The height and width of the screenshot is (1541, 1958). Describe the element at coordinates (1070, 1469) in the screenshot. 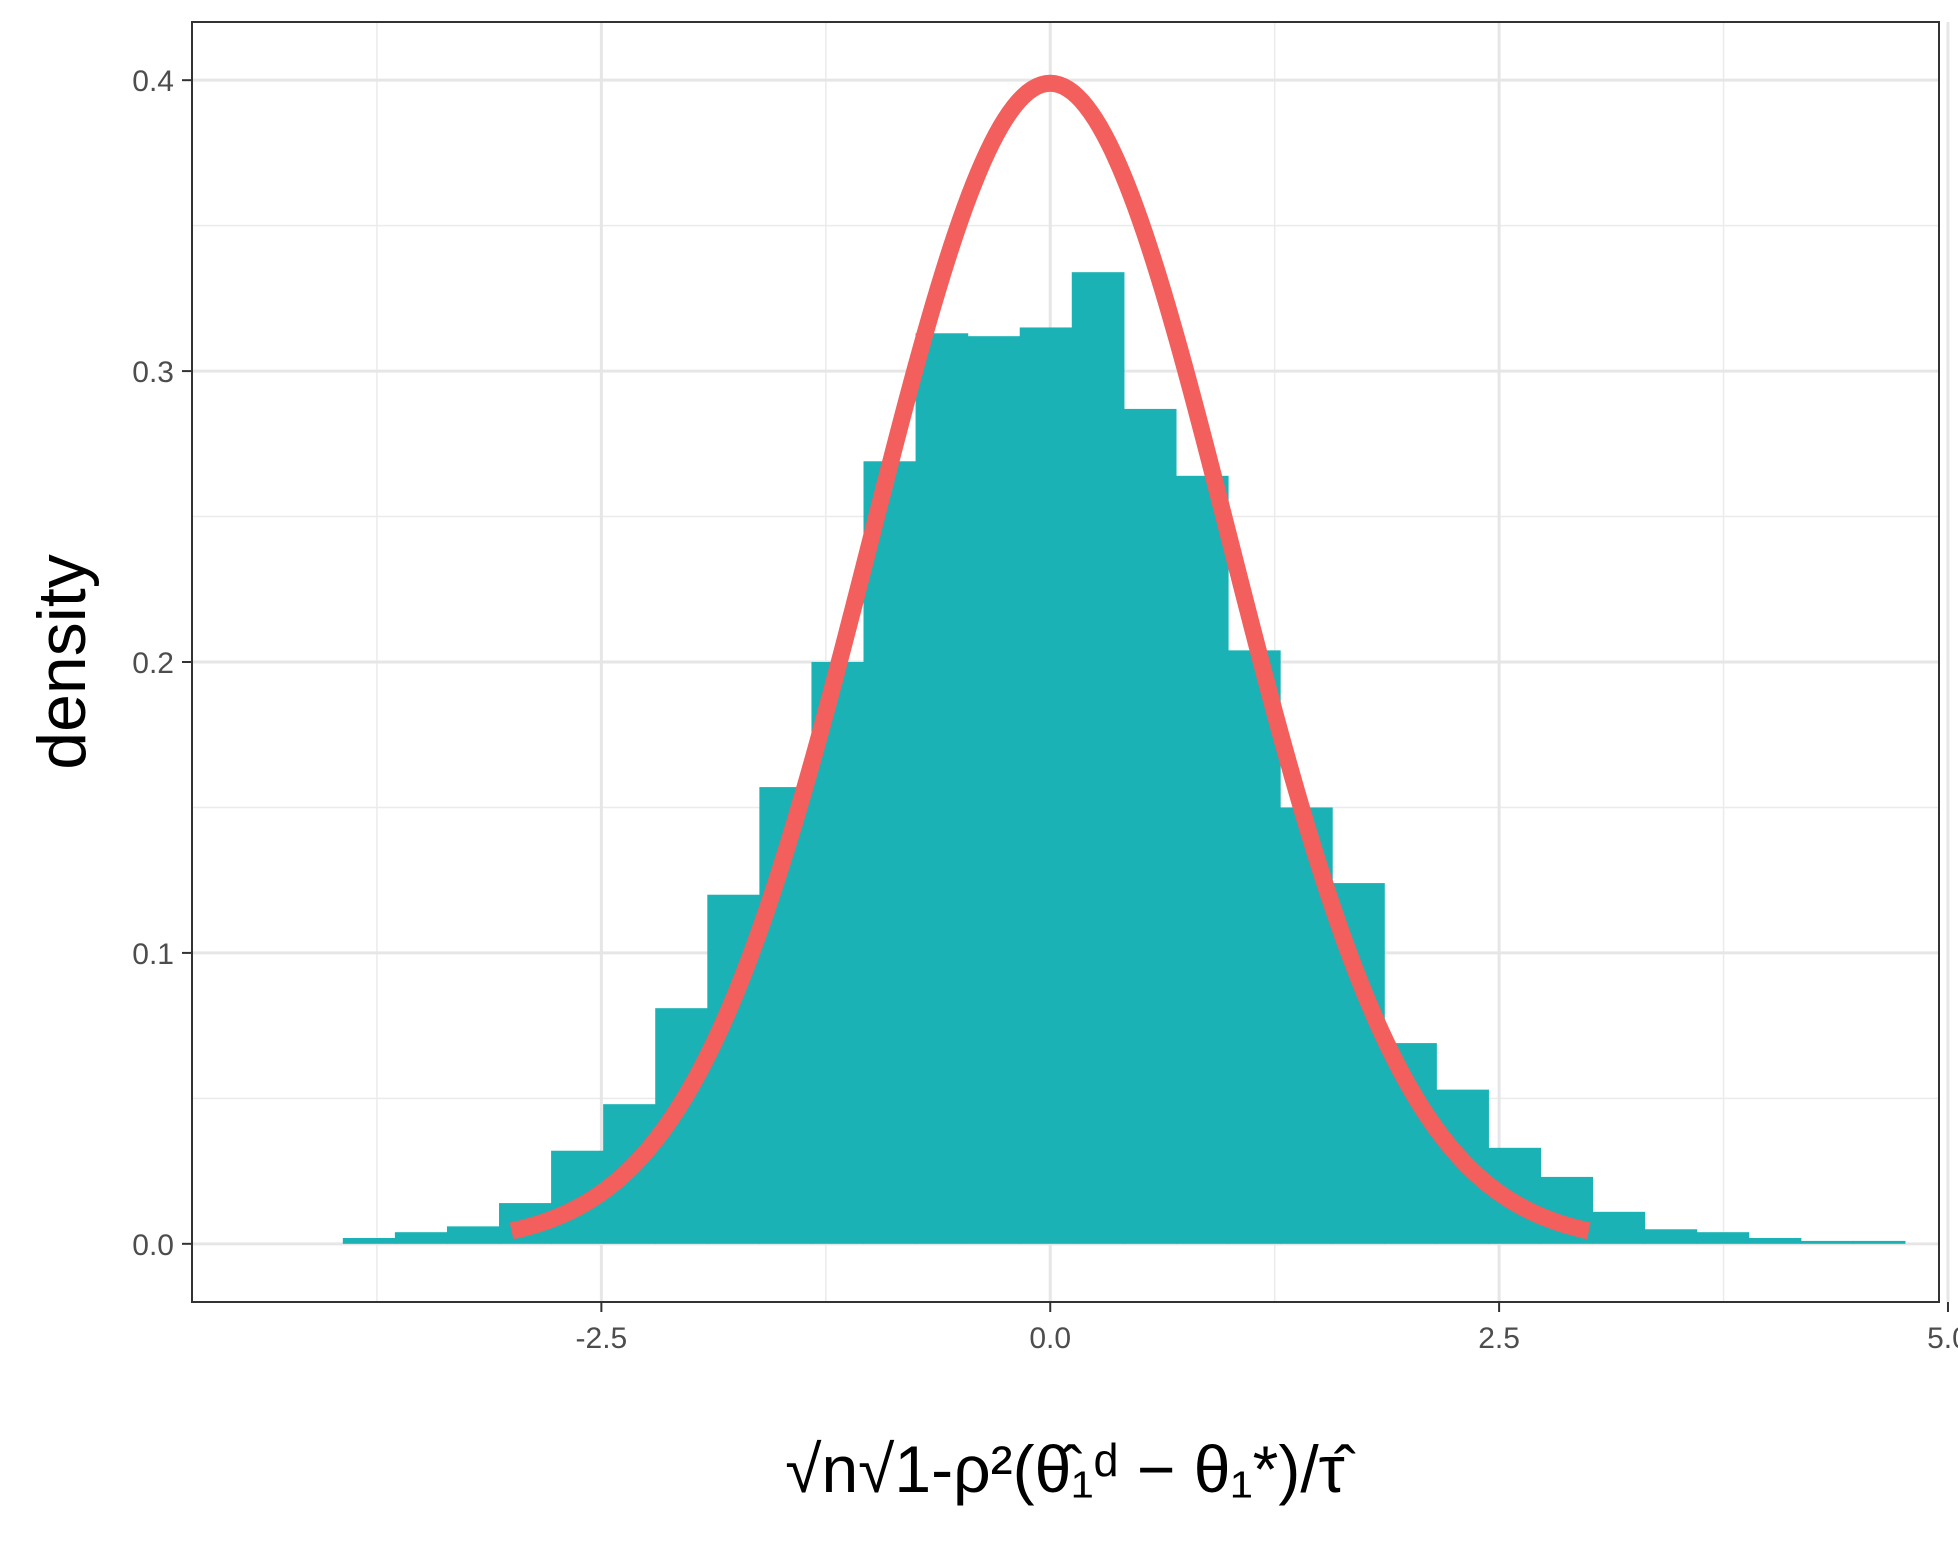

I see `x-axis-title: √n√1-ρ²(θ̂₁ᵈ − θ₁*)/τ̂` at that location.